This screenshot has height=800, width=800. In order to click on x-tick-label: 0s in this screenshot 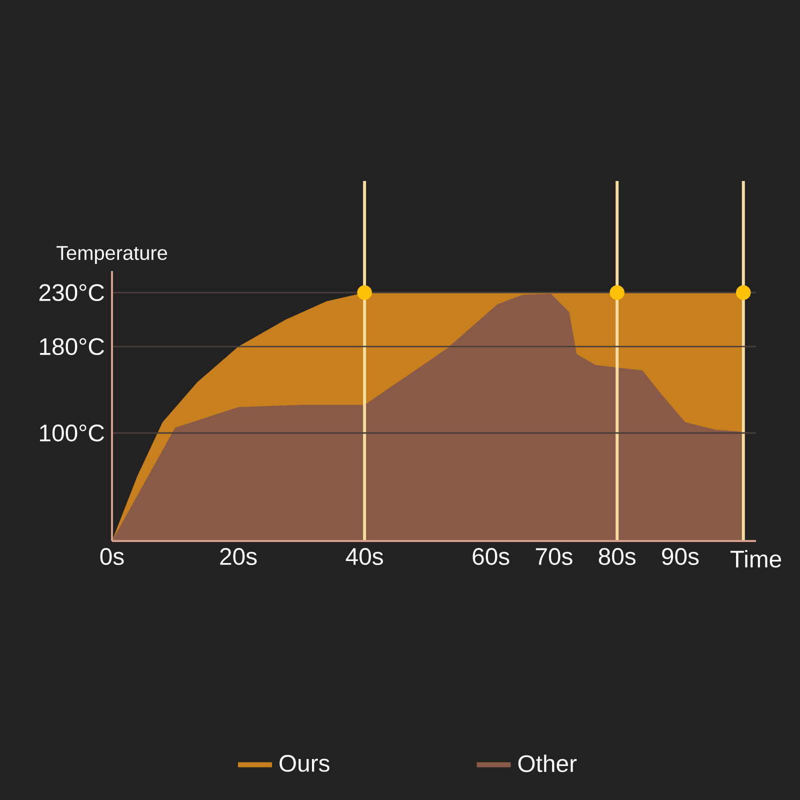, I will do `click(112, 556)`.